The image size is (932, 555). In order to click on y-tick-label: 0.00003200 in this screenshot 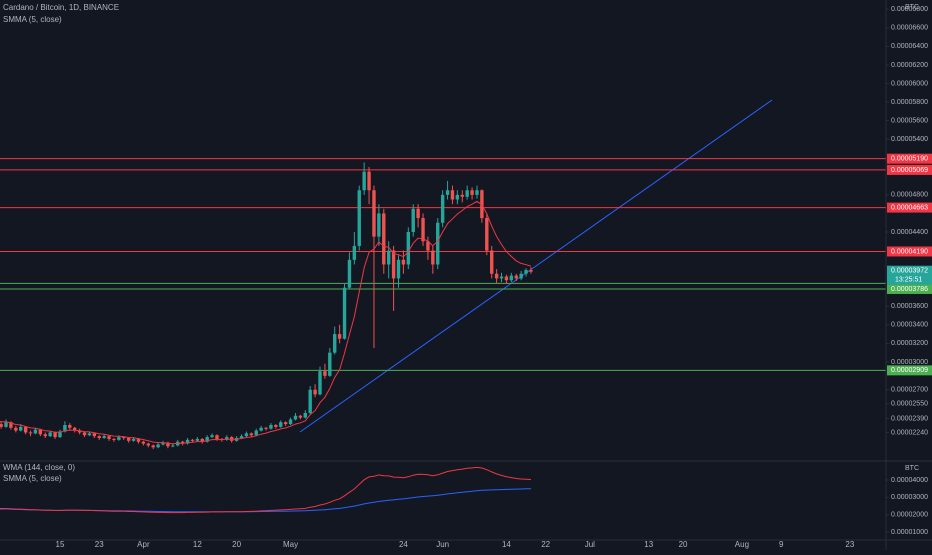, I will do `click(909, 343)`.